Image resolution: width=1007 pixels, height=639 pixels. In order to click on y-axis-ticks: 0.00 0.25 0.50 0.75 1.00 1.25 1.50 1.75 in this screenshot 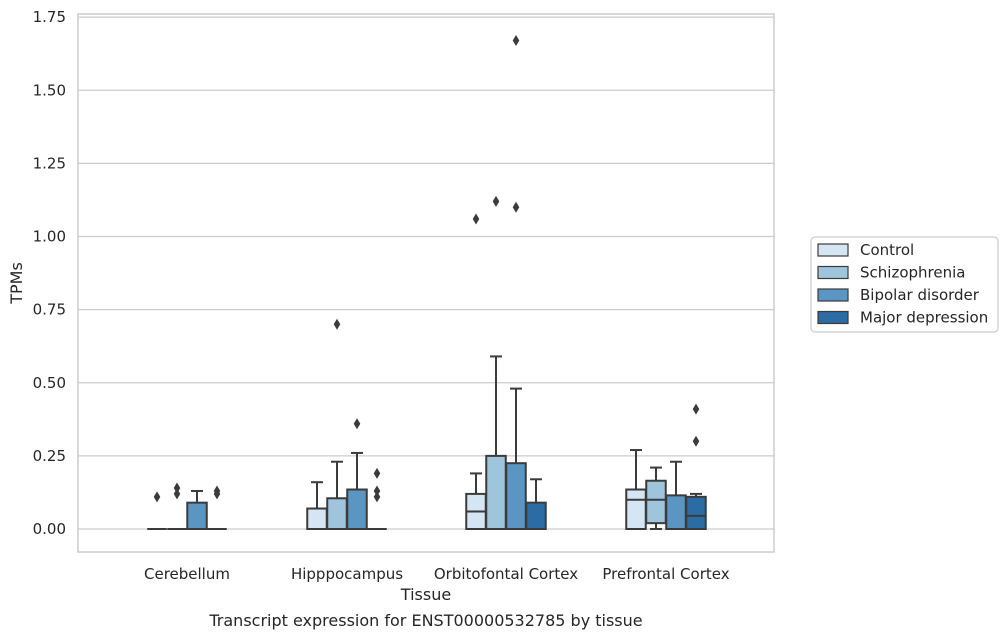, I will do `click(49, 273)`.